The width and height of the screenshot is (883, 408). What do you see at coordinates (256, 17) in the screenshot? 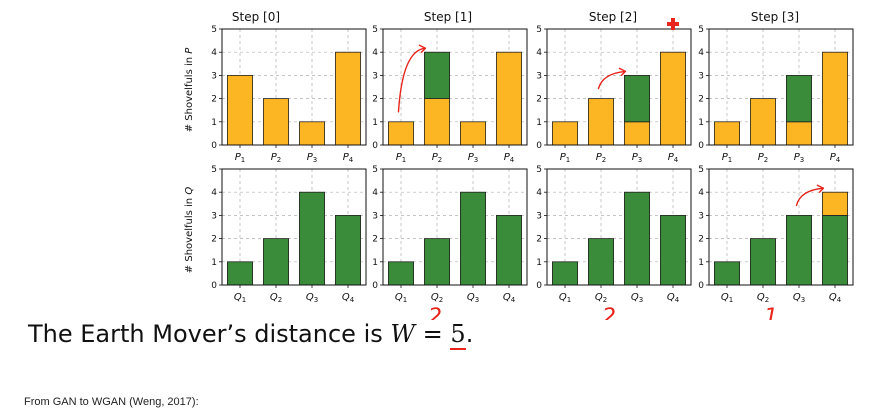
I see `step-title-0: Step [0]` at bounding box center [256, 17].